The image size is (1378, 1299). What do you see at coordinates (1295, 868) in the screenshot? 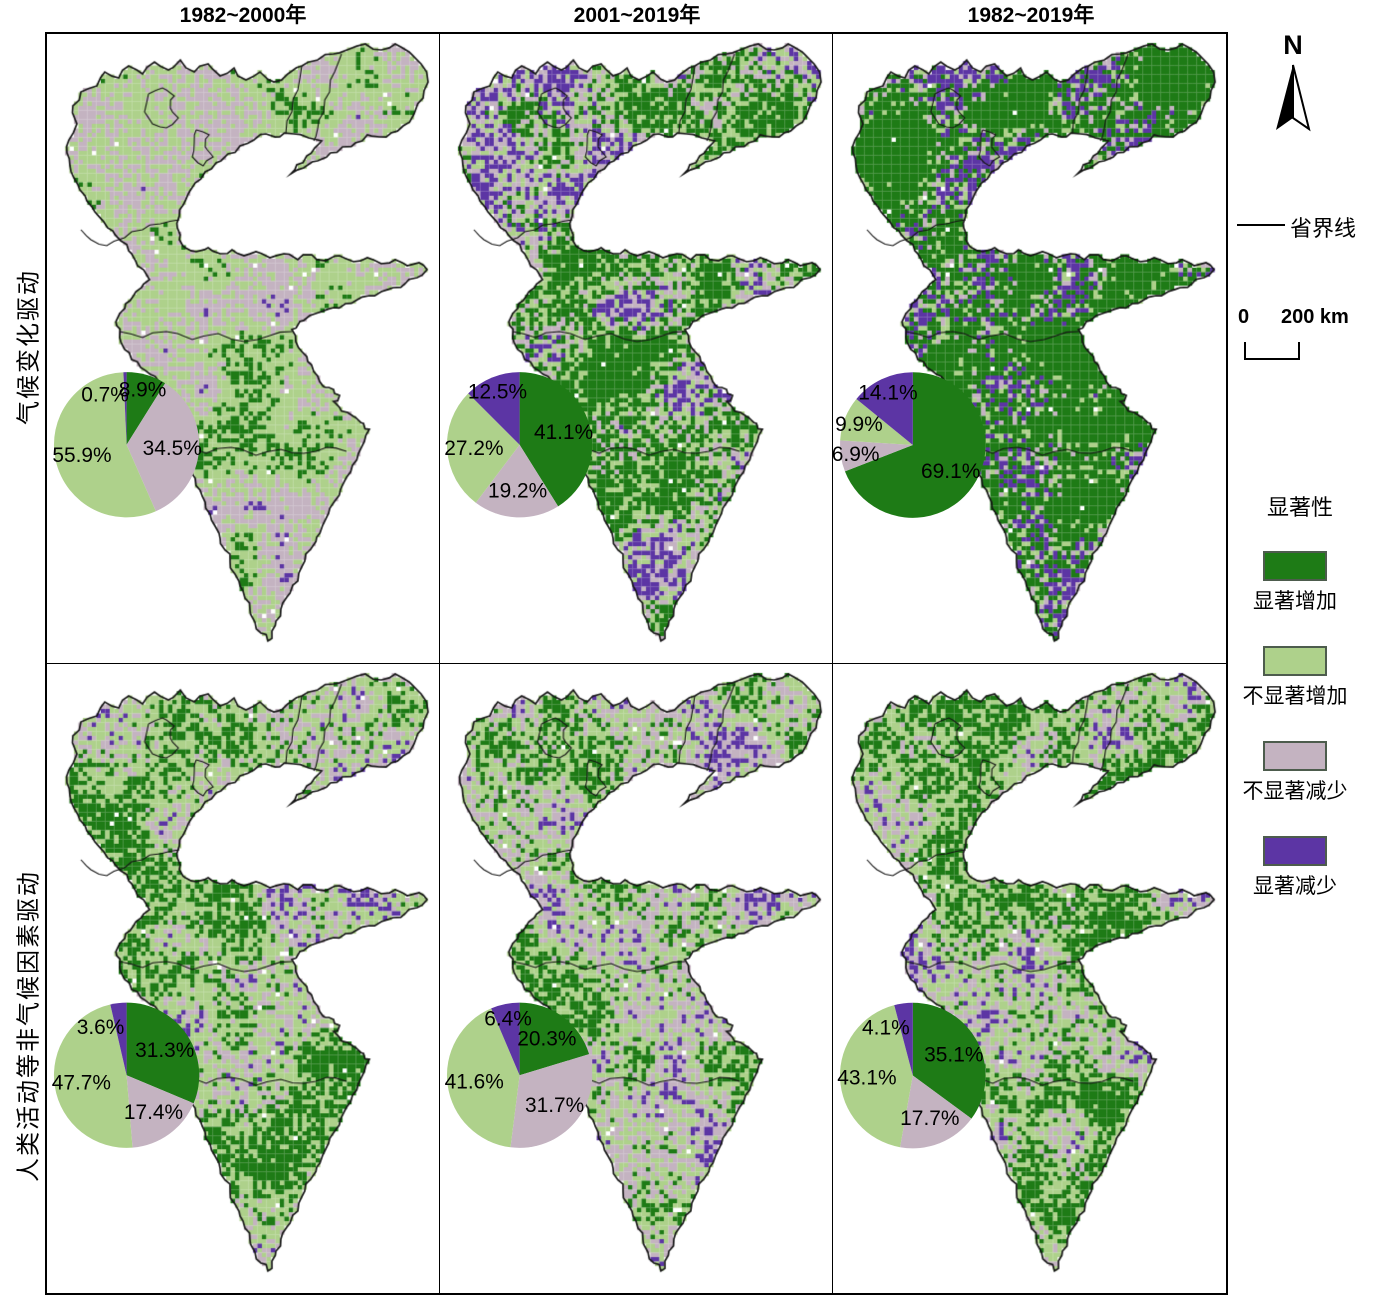
I see `legend-item-sig-decrease: 显著减少` at bounding box center [1295, 868].